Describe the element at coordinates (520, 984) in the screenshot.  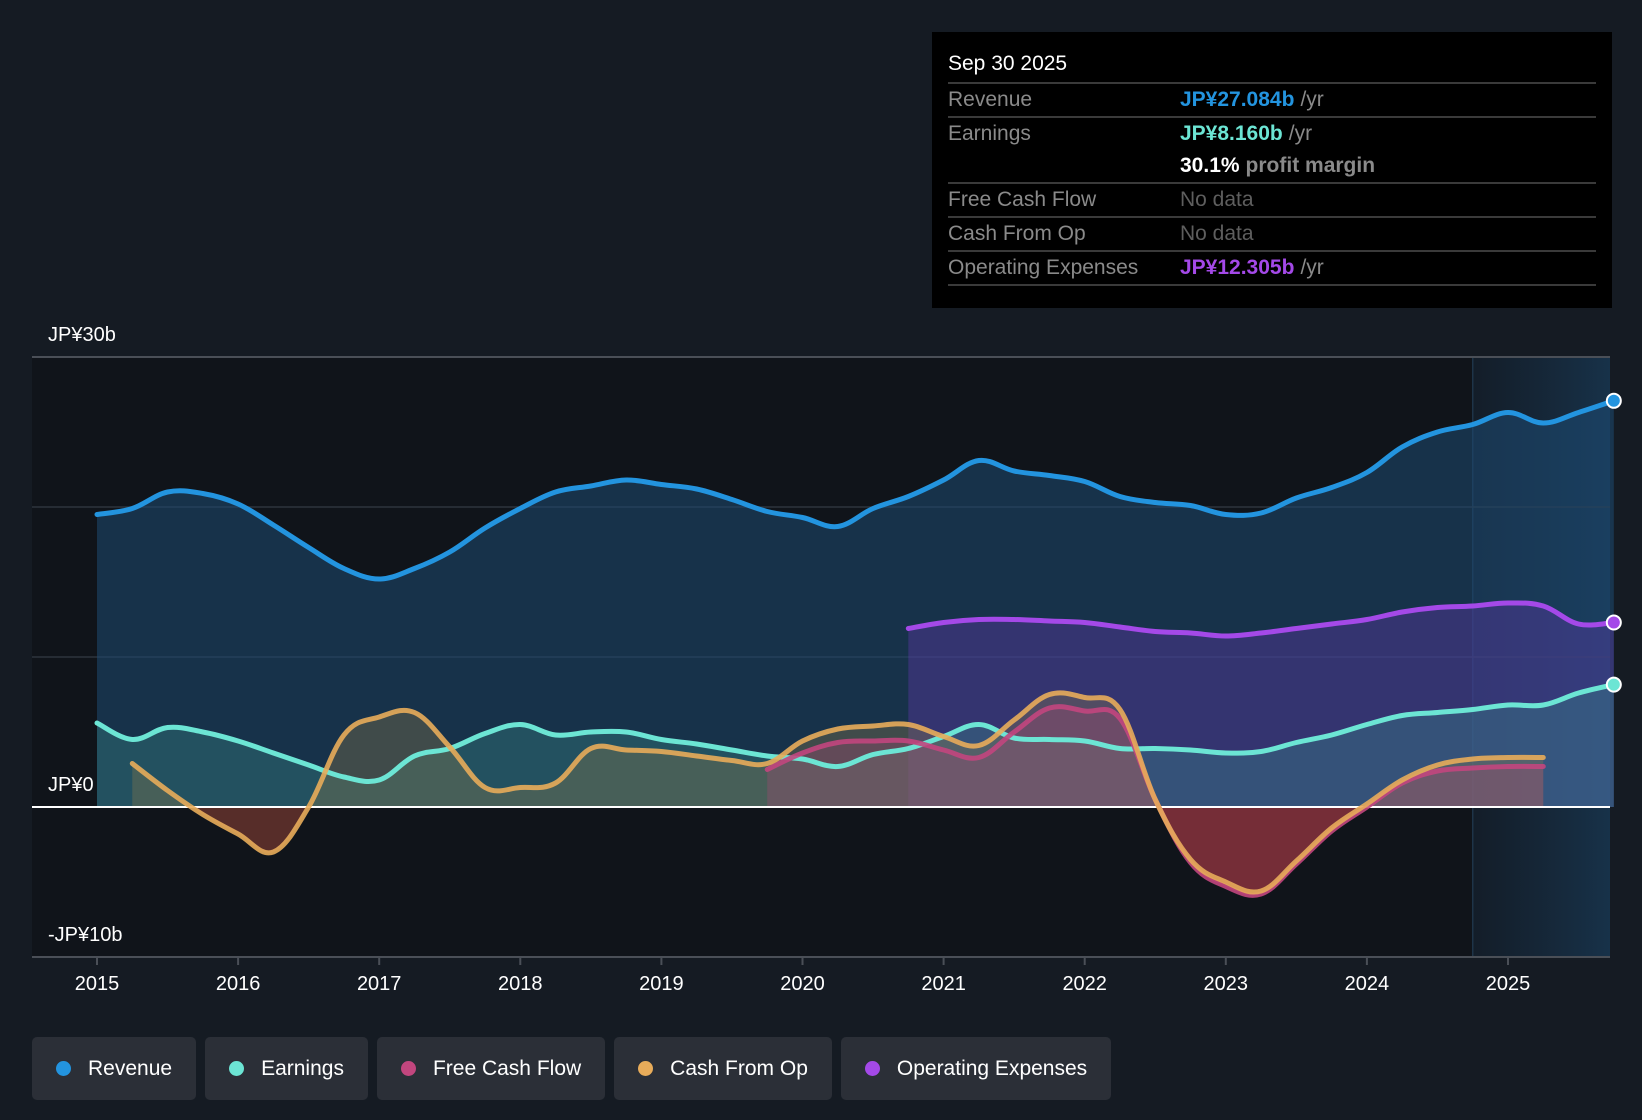
I see `x-tick-label: 2018` at that location.